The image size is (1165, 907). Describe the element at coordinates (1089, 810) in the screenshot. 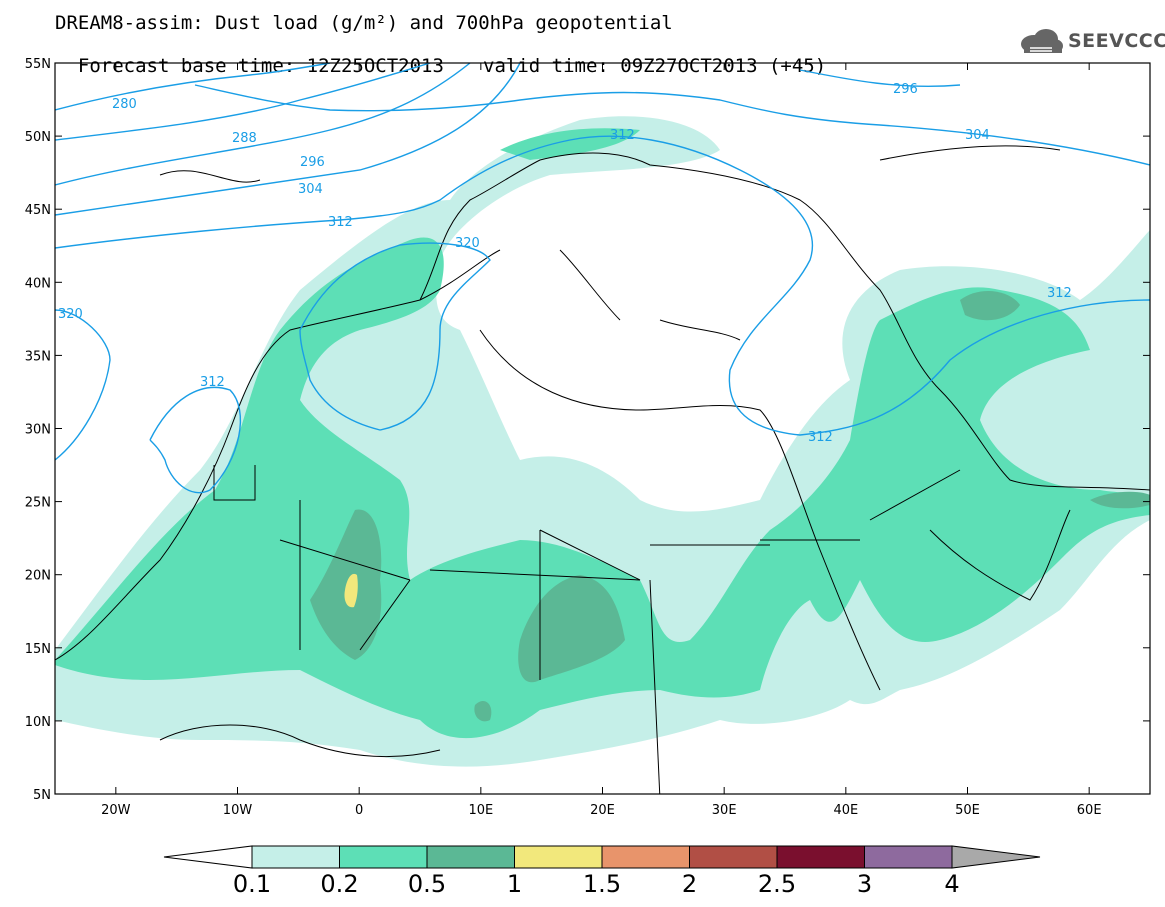

I see `lon-label: 60E` at that location.